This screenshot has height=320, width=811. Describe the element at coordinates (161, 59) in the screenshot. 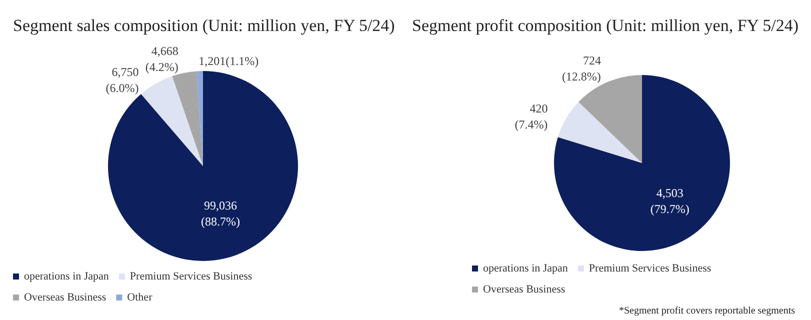

I see `data-label: 4,668 (4.2%)` at that location.